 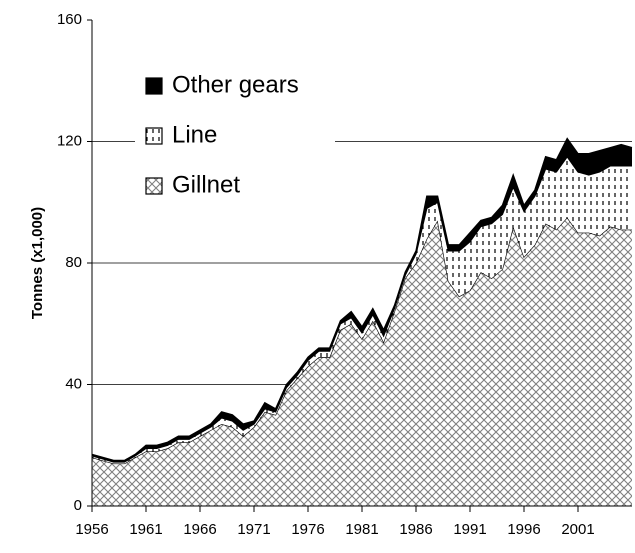 What do you see at coordinates (73, 262) in the screenshot?
I see `y-tick-label: 80` at bounding box center [73, 262].